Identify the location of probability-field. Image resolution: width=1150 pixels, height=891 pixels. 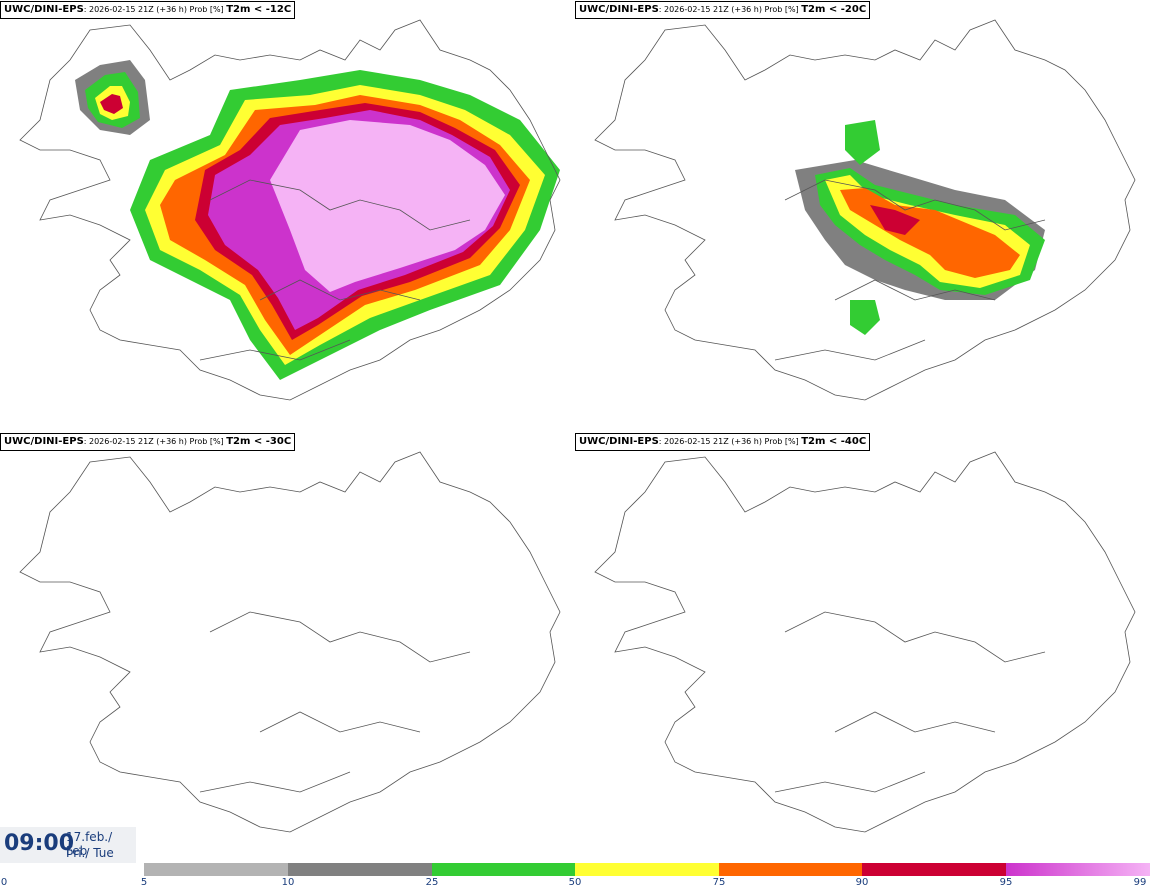
(920, 227).